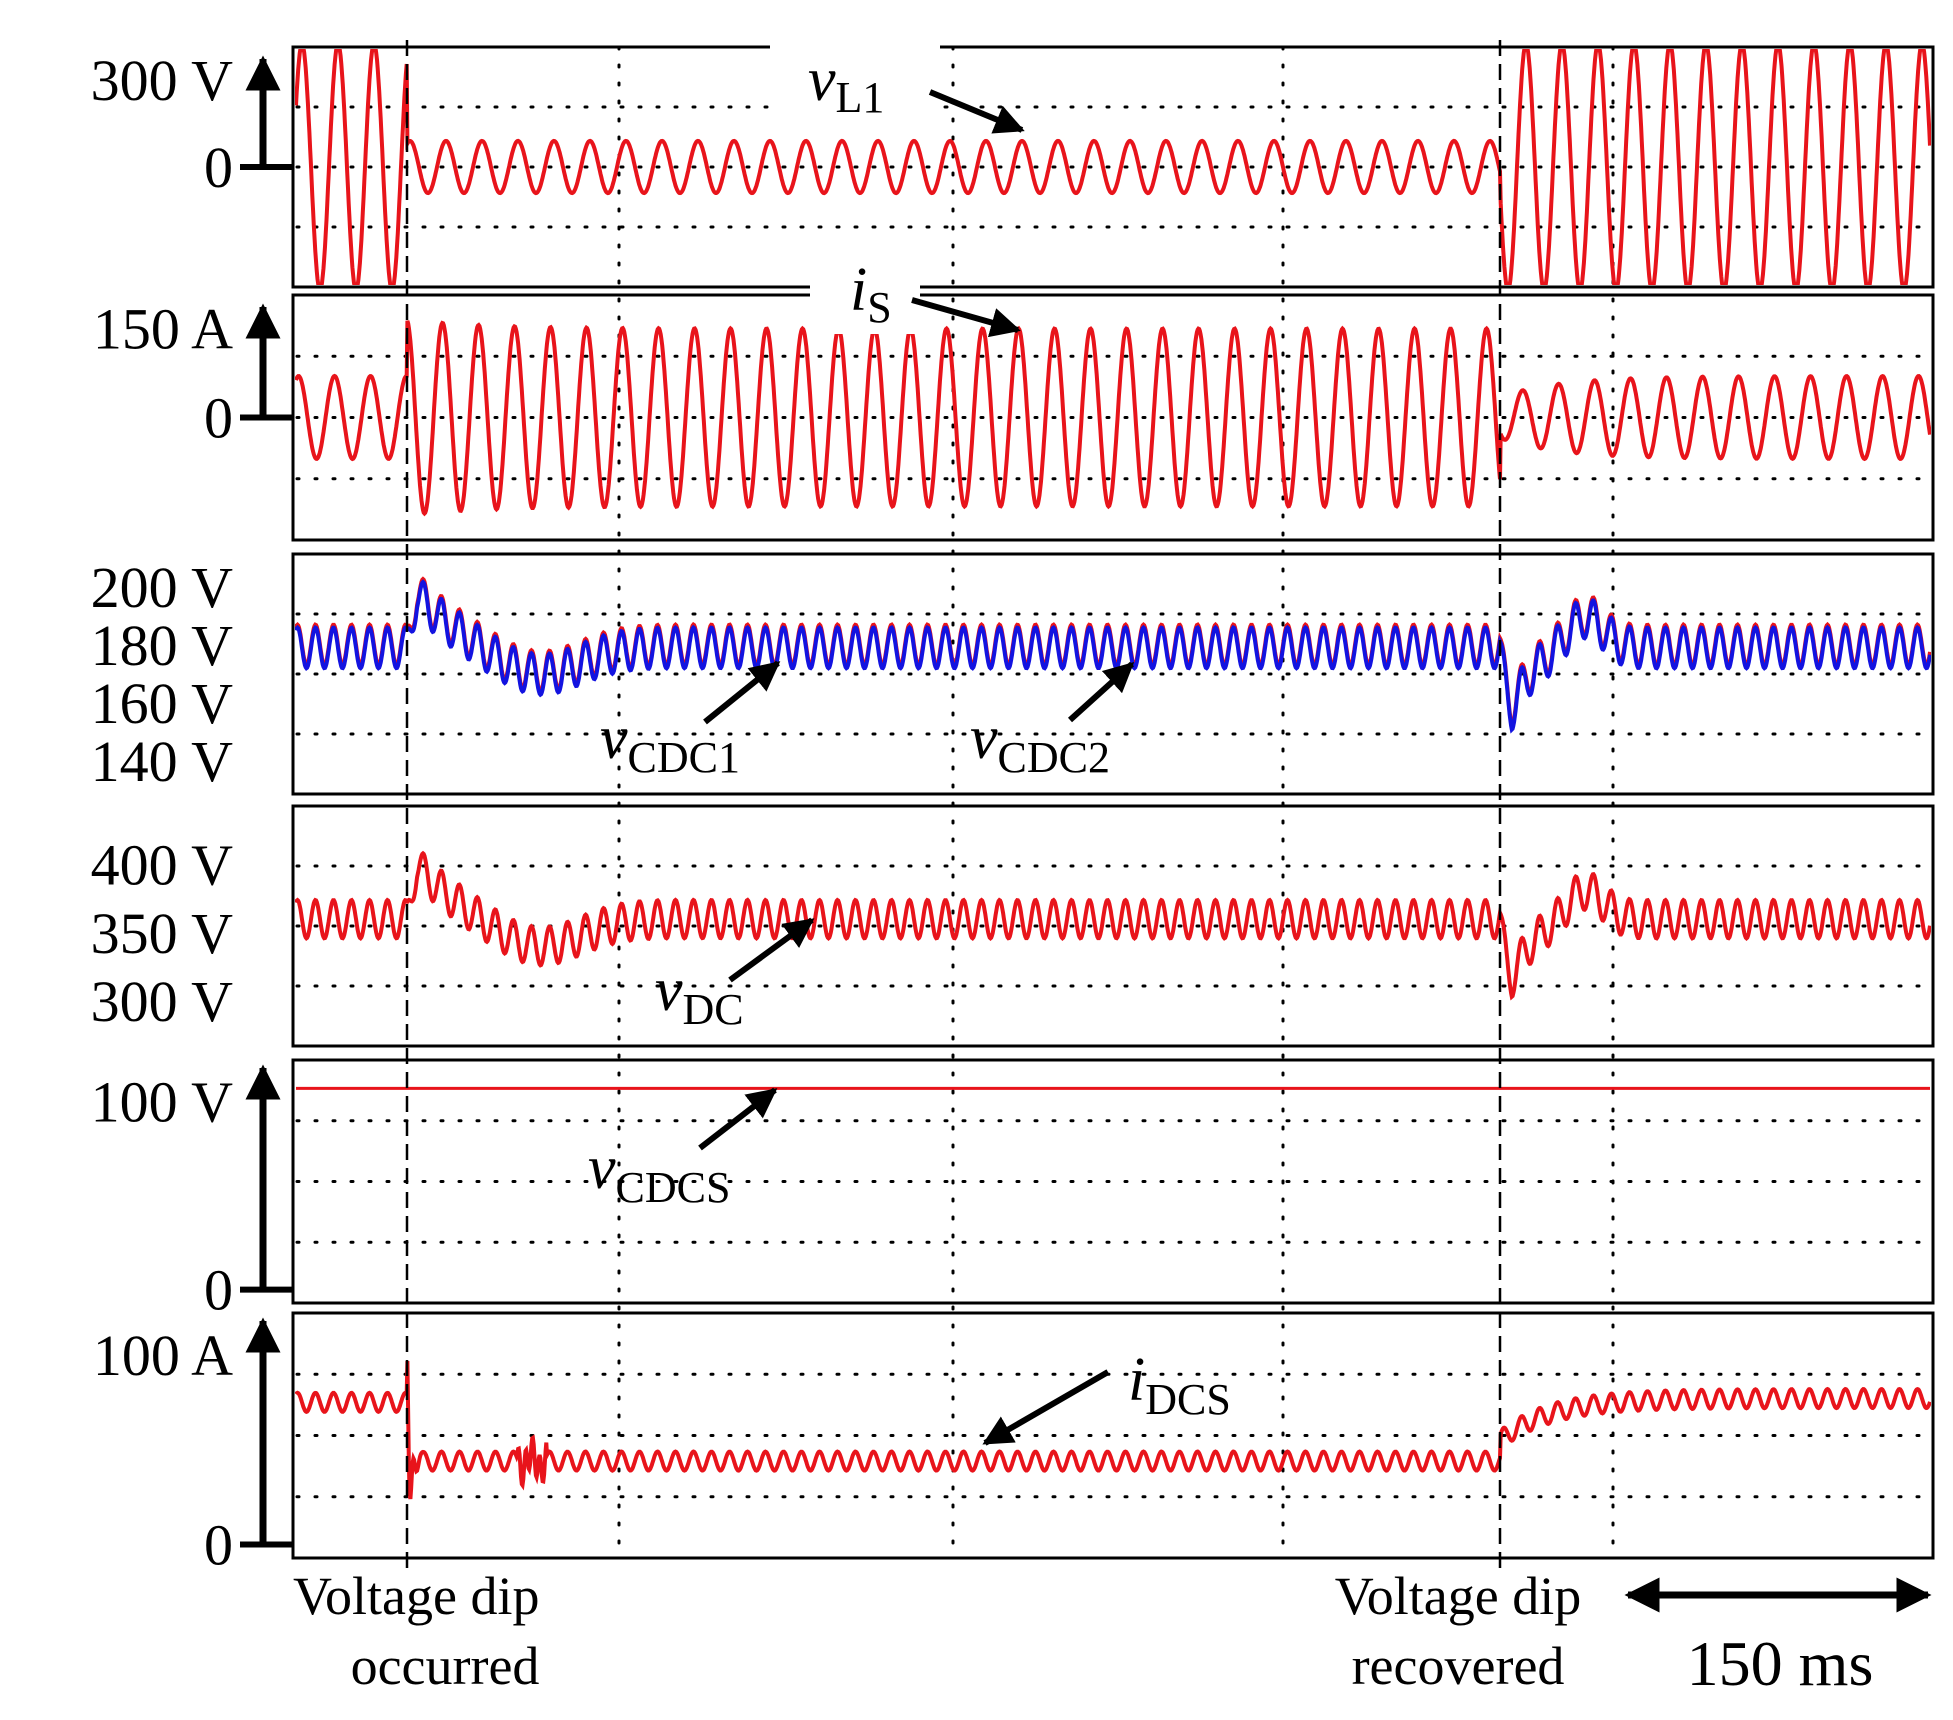  What do you see at coordinates (738, 1119) in the screenshot?
I see `arrow-vcdcs` at bounding box center [738, 1119].